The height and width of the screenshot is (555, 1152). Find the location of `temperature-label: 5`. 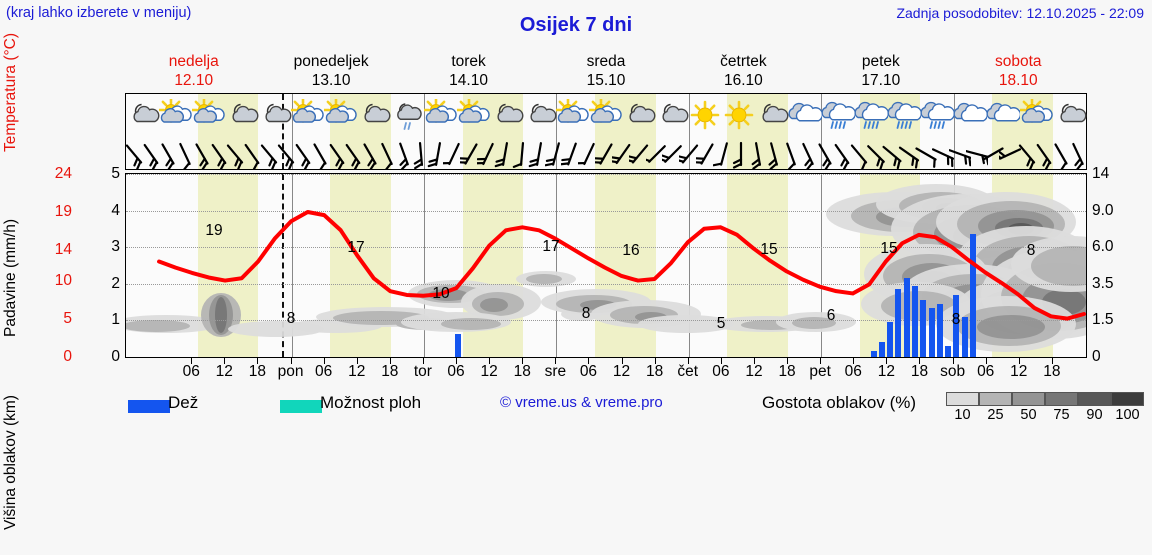

temperature-label: 5 is located at coordinates (721, 323).